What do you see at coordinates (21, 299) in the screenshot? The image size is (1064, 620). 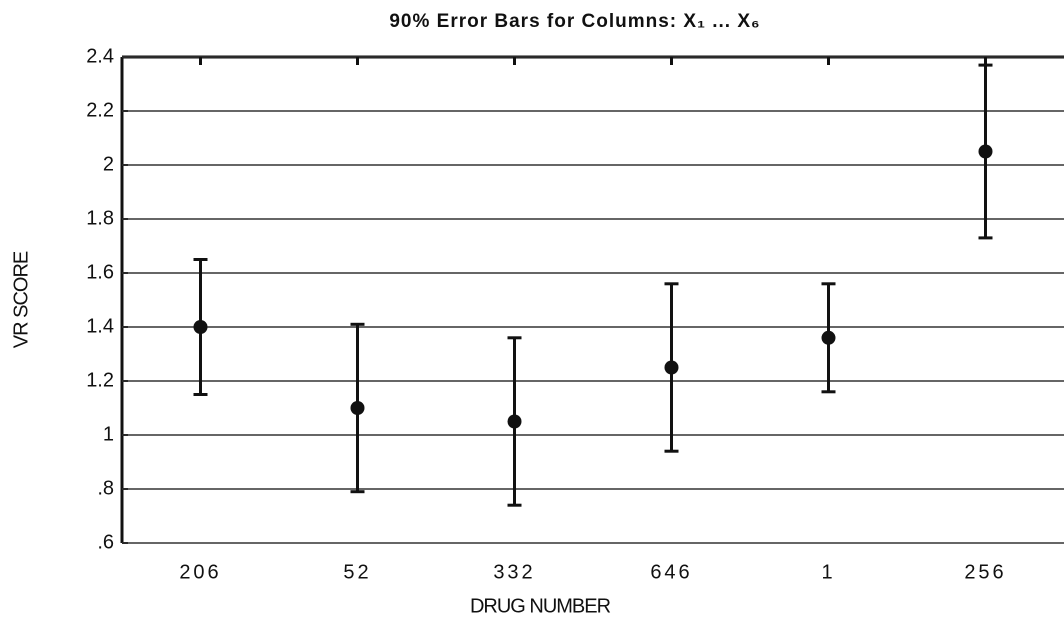 I see `y-axis-label: VR SCORE` at bounding box center [21, 299].